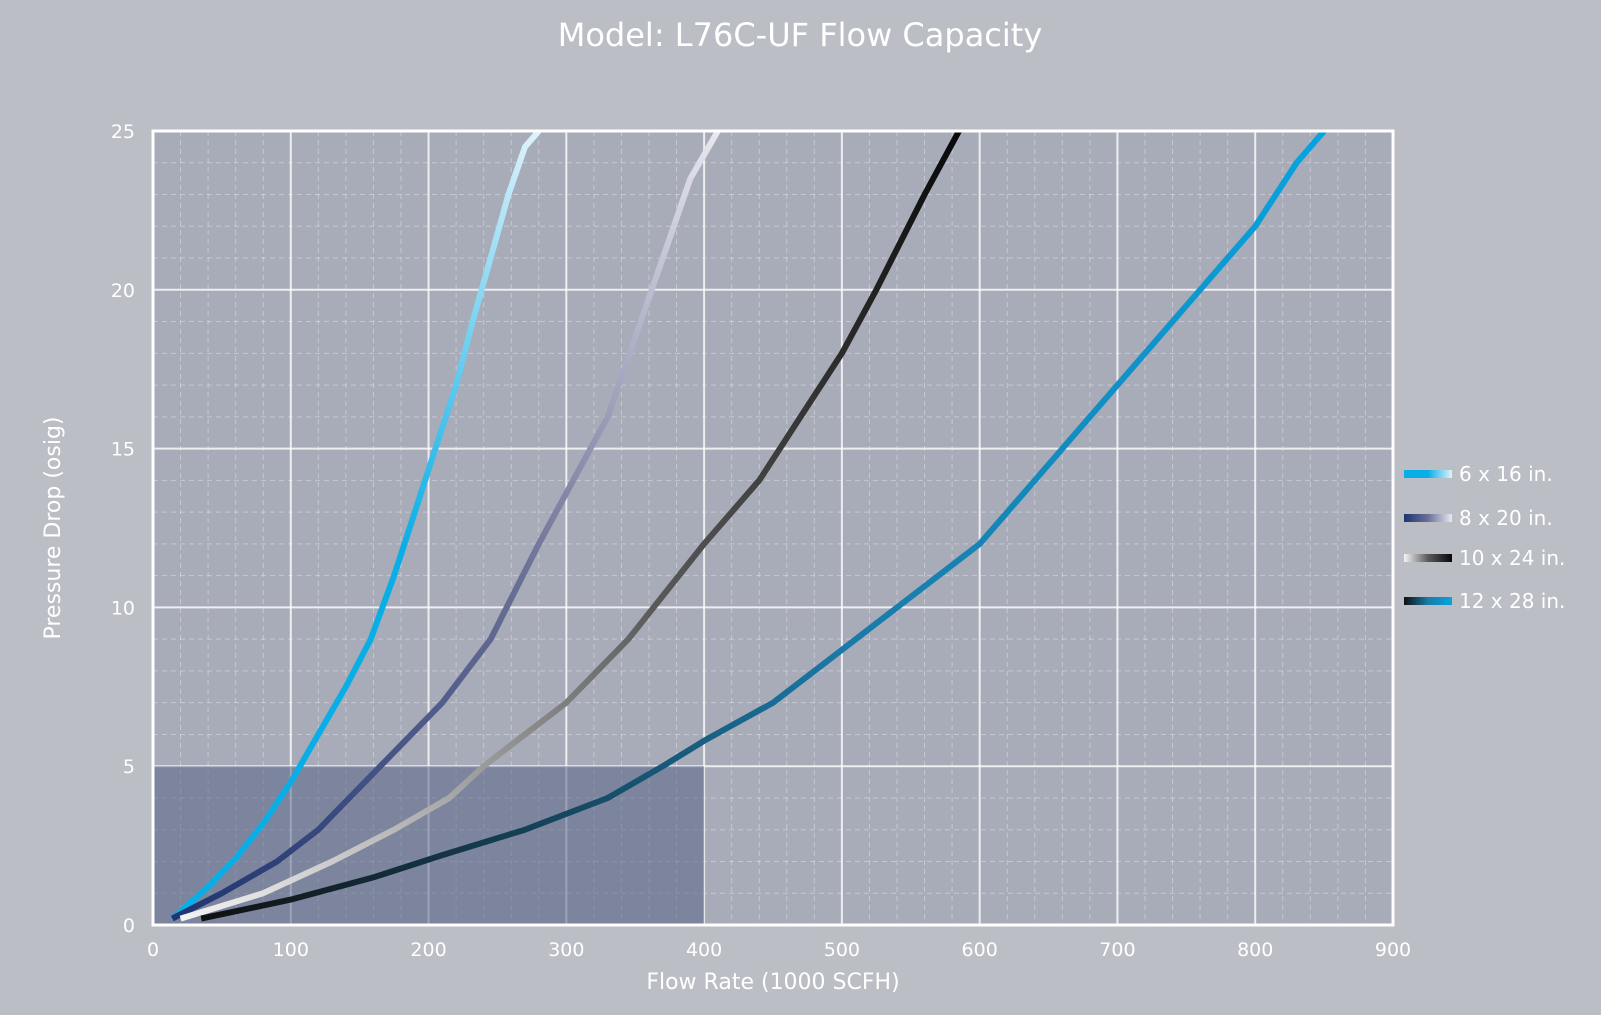 The width and height of the screenshot is (1601, 1015). What do you see at coordinates (1255, 950) in the screenshot?
I see `x-tick-label: 800` at bounding box center [1255, 950].